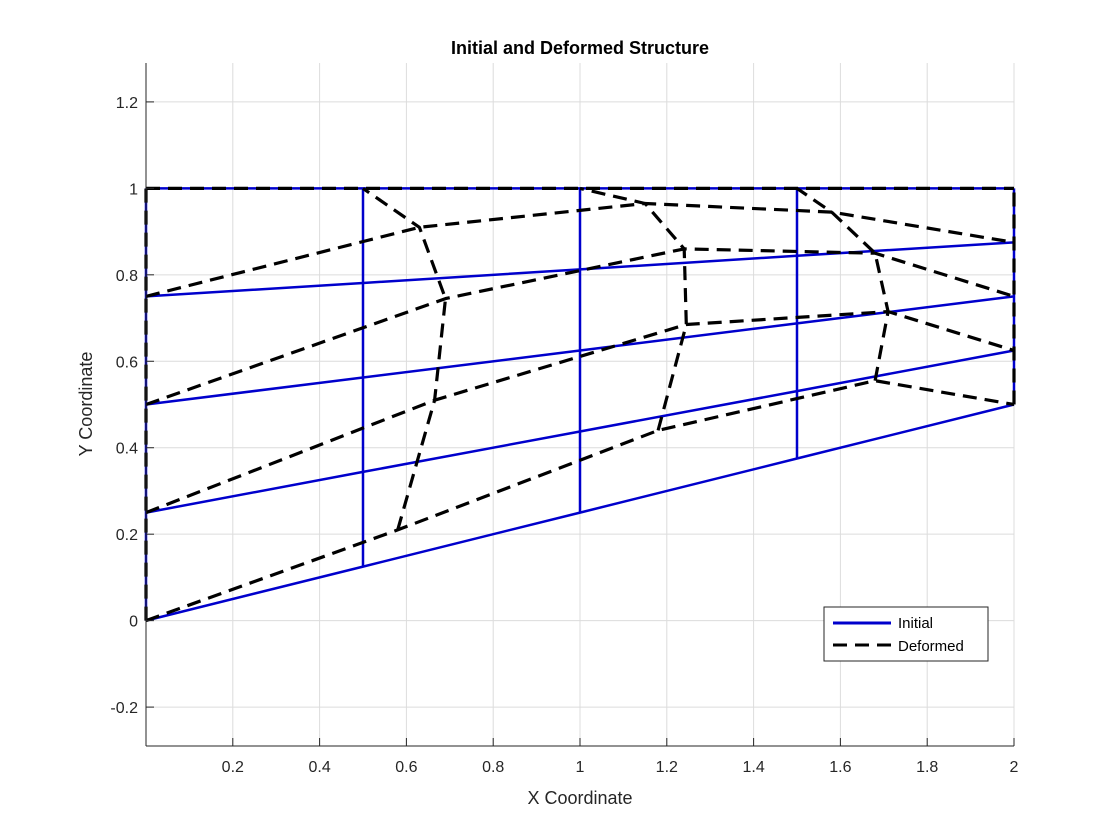 Image resolution: width=1120 pixels, height=840 pixels. I want to click on y-tick-label-7: 1.2, so click(127, 103).